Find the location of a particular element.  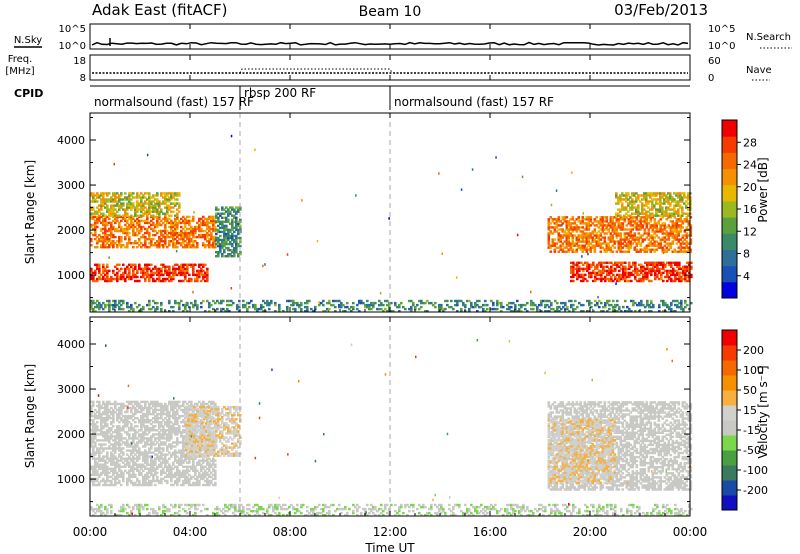

scatter-dot is located at coordinates (461, 189).